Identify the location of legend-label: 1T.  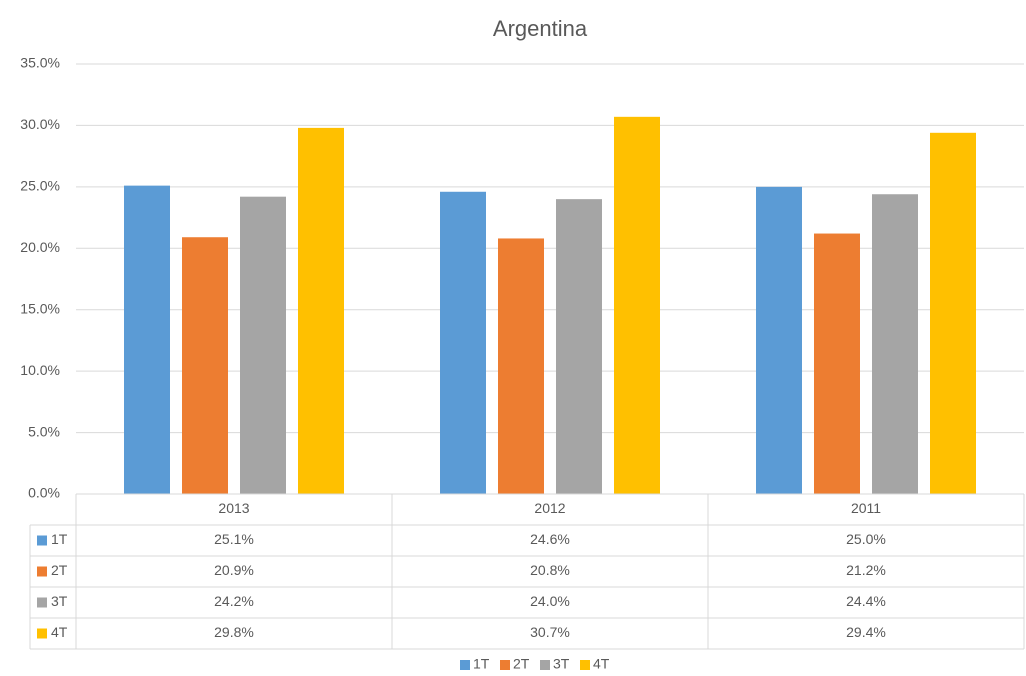
(481, 664).